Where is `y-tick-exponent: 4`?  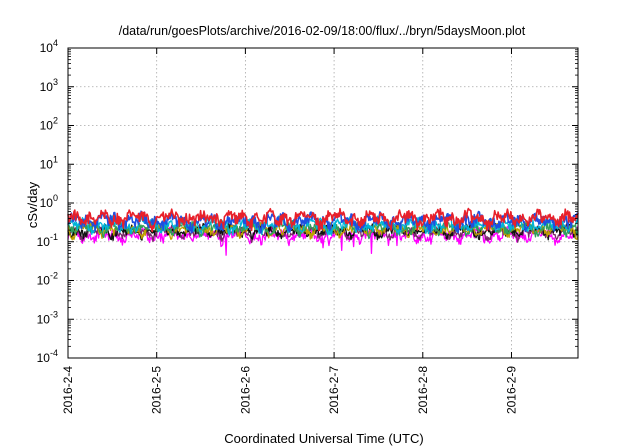
y-tick-exponent: 4 is located at coordinates (55, 43).